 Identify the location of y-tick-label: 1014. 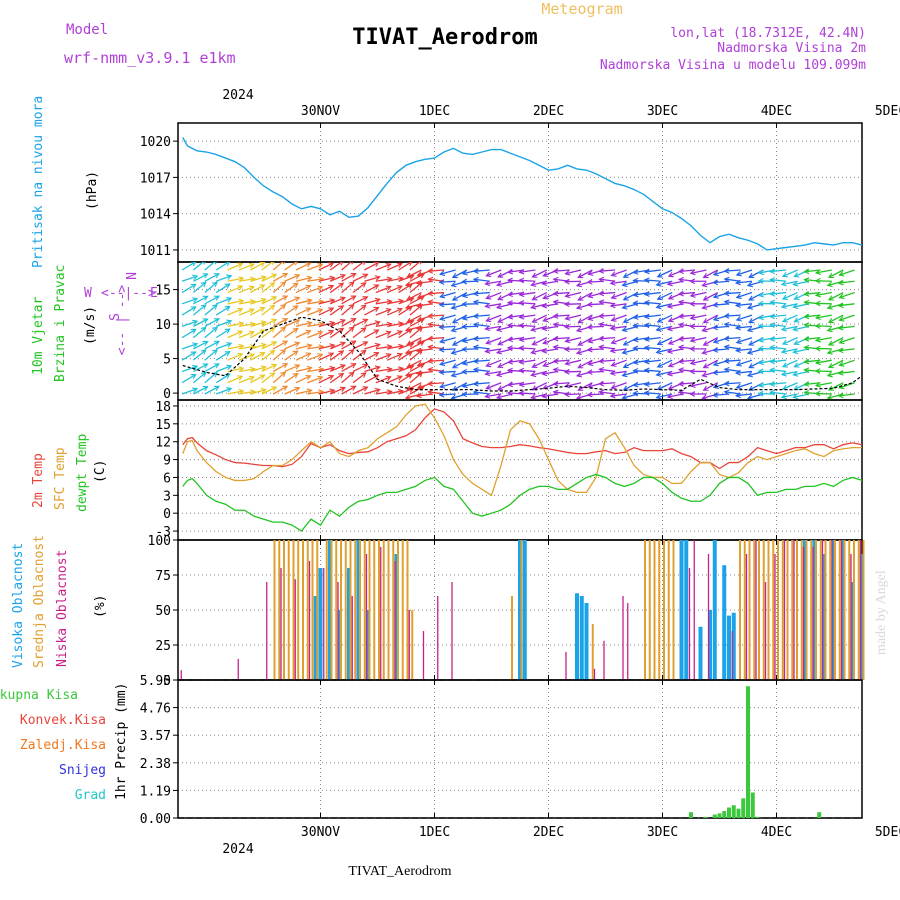
(155, 215).